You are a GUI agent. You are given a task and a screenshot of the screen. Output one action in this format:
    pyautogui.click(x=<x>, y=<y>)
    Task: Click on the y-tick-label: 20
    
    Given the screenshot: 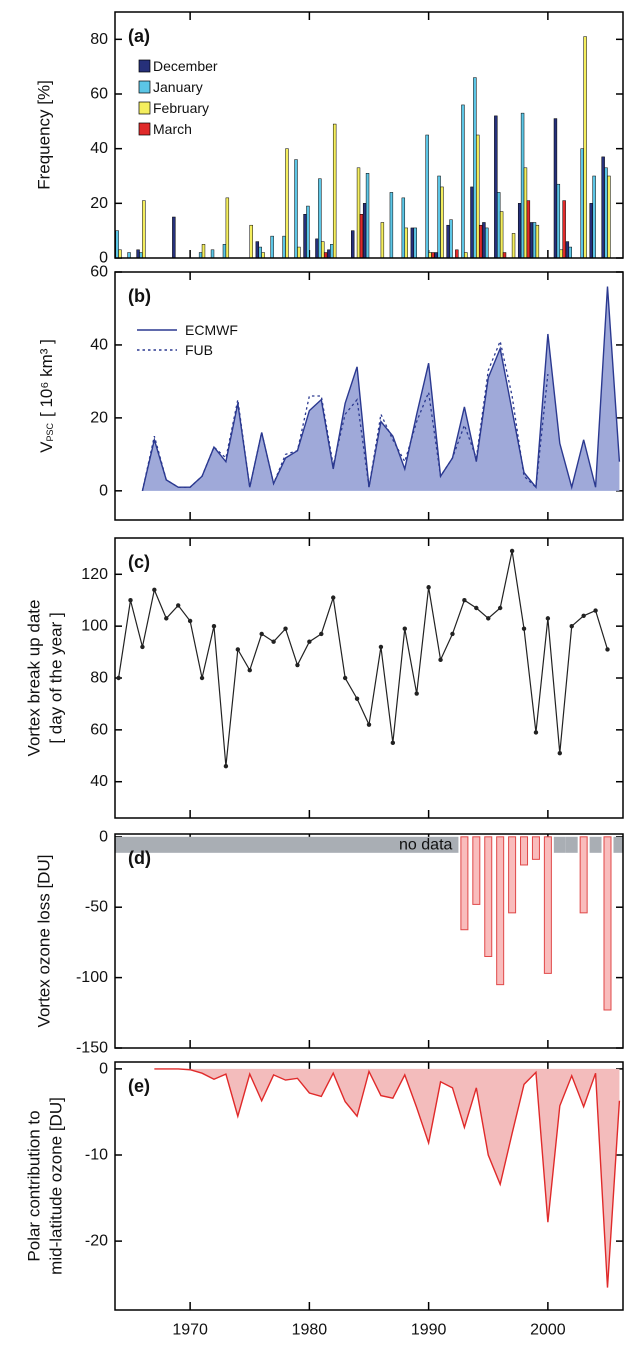 What is the action you would take?
    pyautogui.click(x=99, y=203)
    